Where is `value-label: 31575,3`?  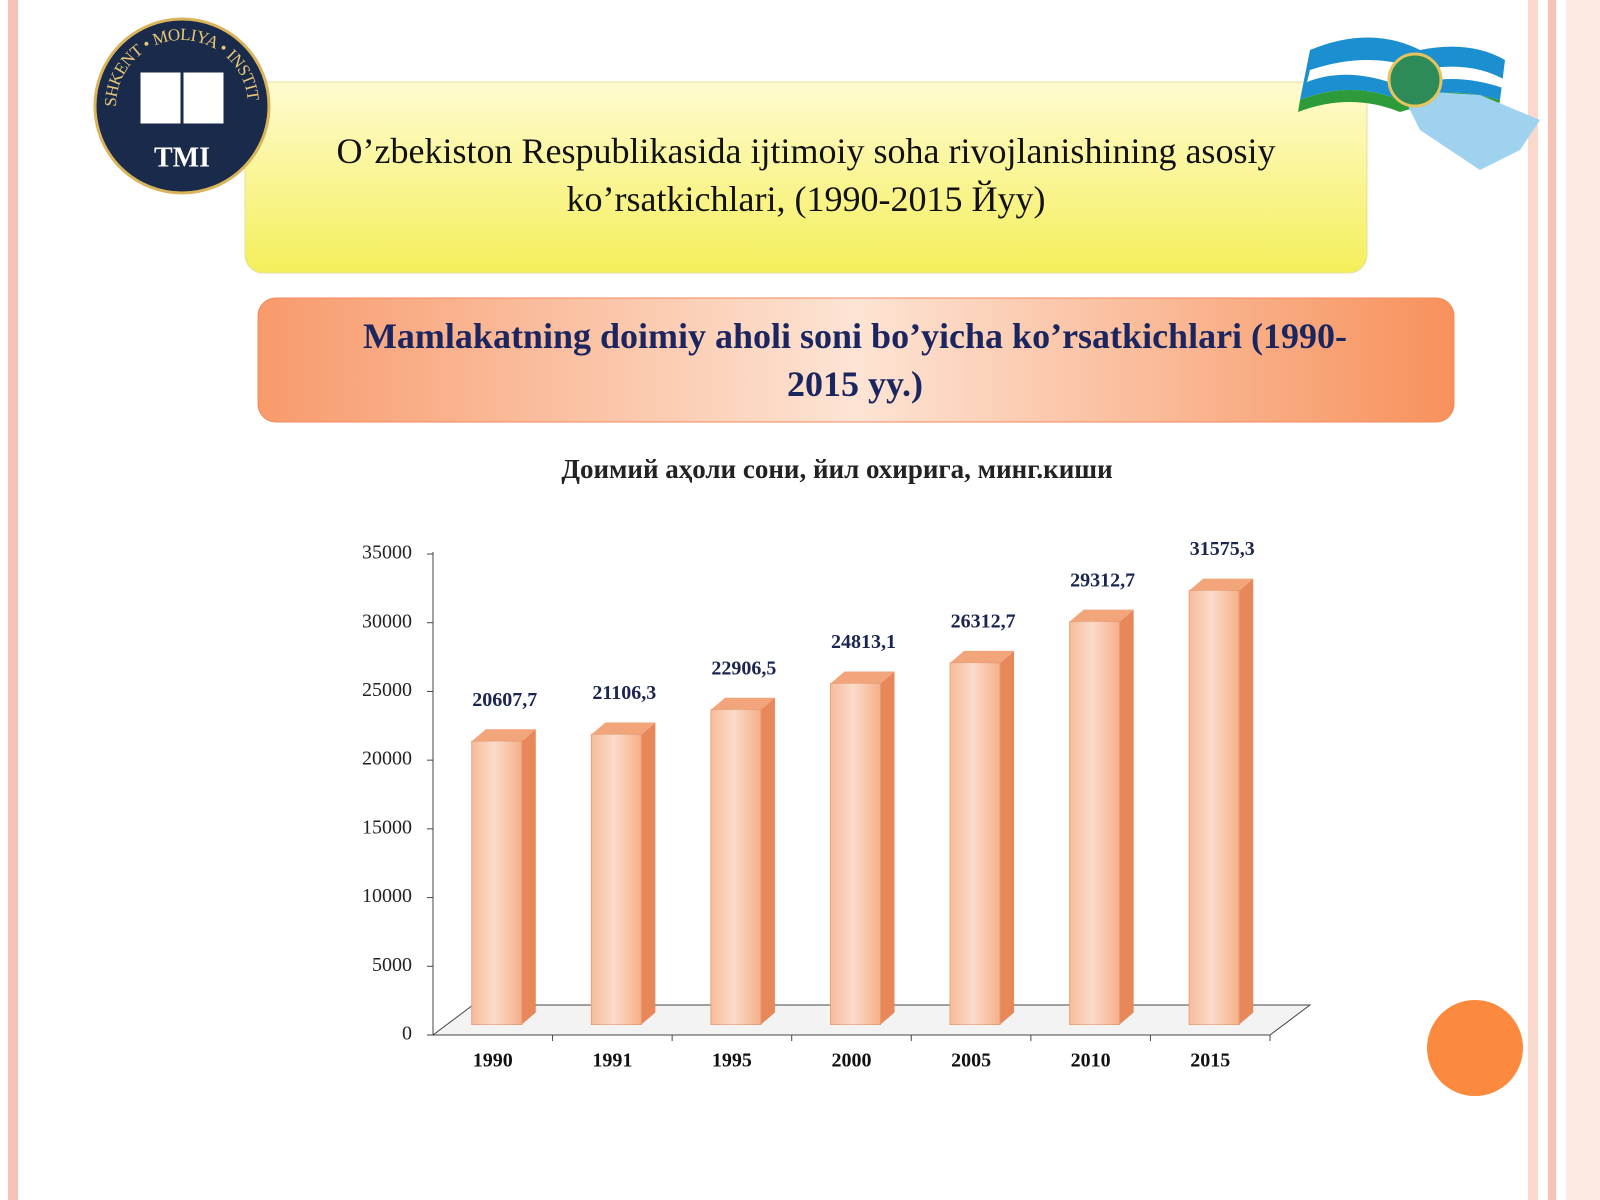
value-label: 31575,3 is located at coordinates (1222, 549).